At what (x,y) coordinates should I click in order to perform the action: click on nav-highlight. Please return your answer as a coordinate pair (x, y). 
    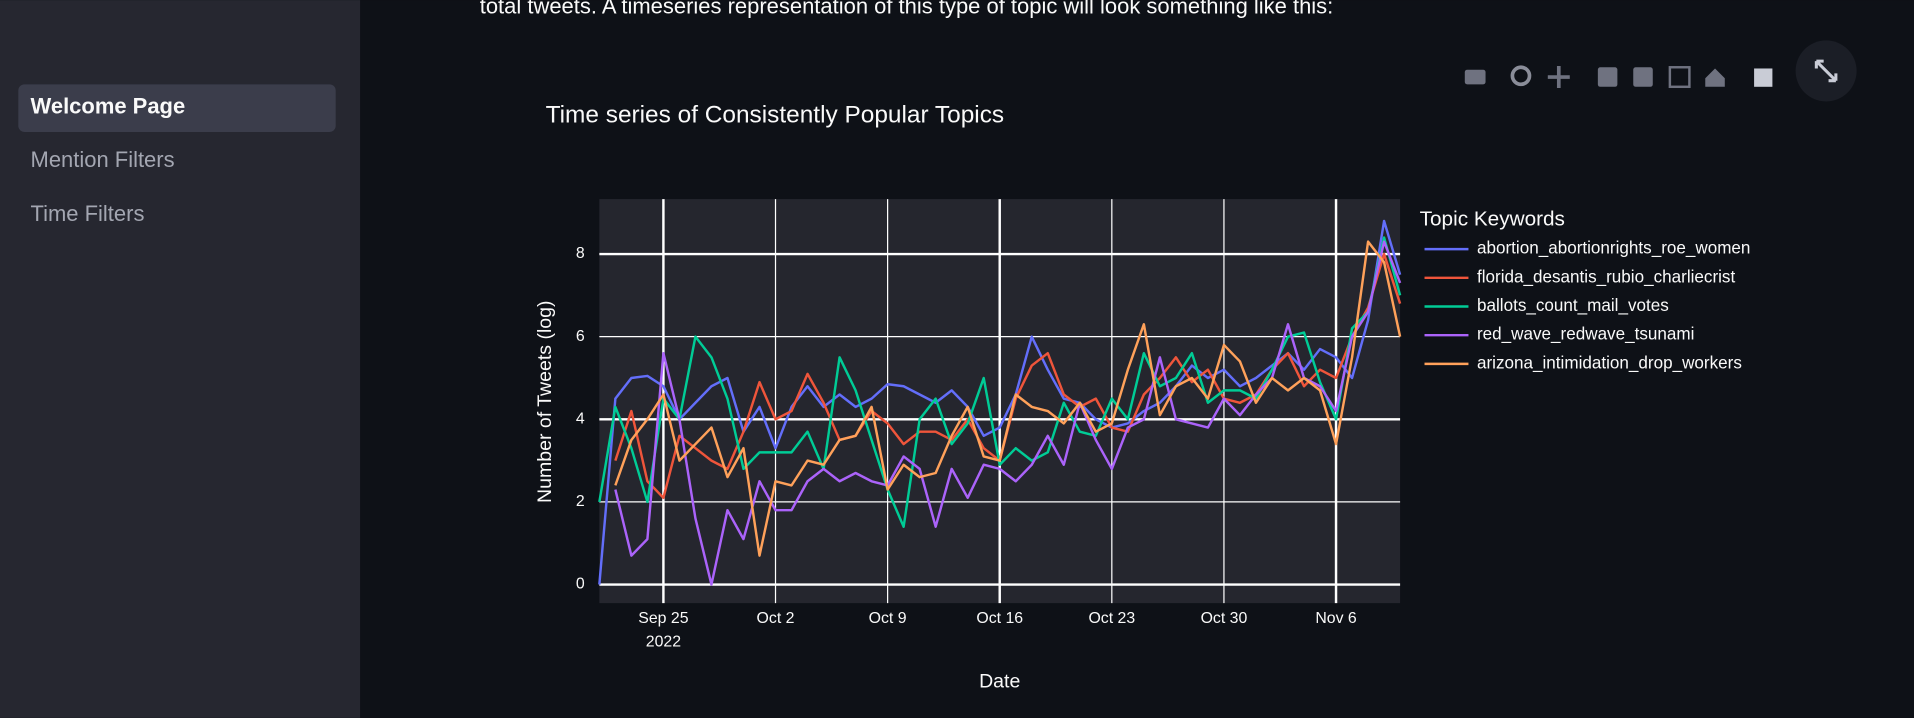
    Looking at the image, I should click on (177, 108).